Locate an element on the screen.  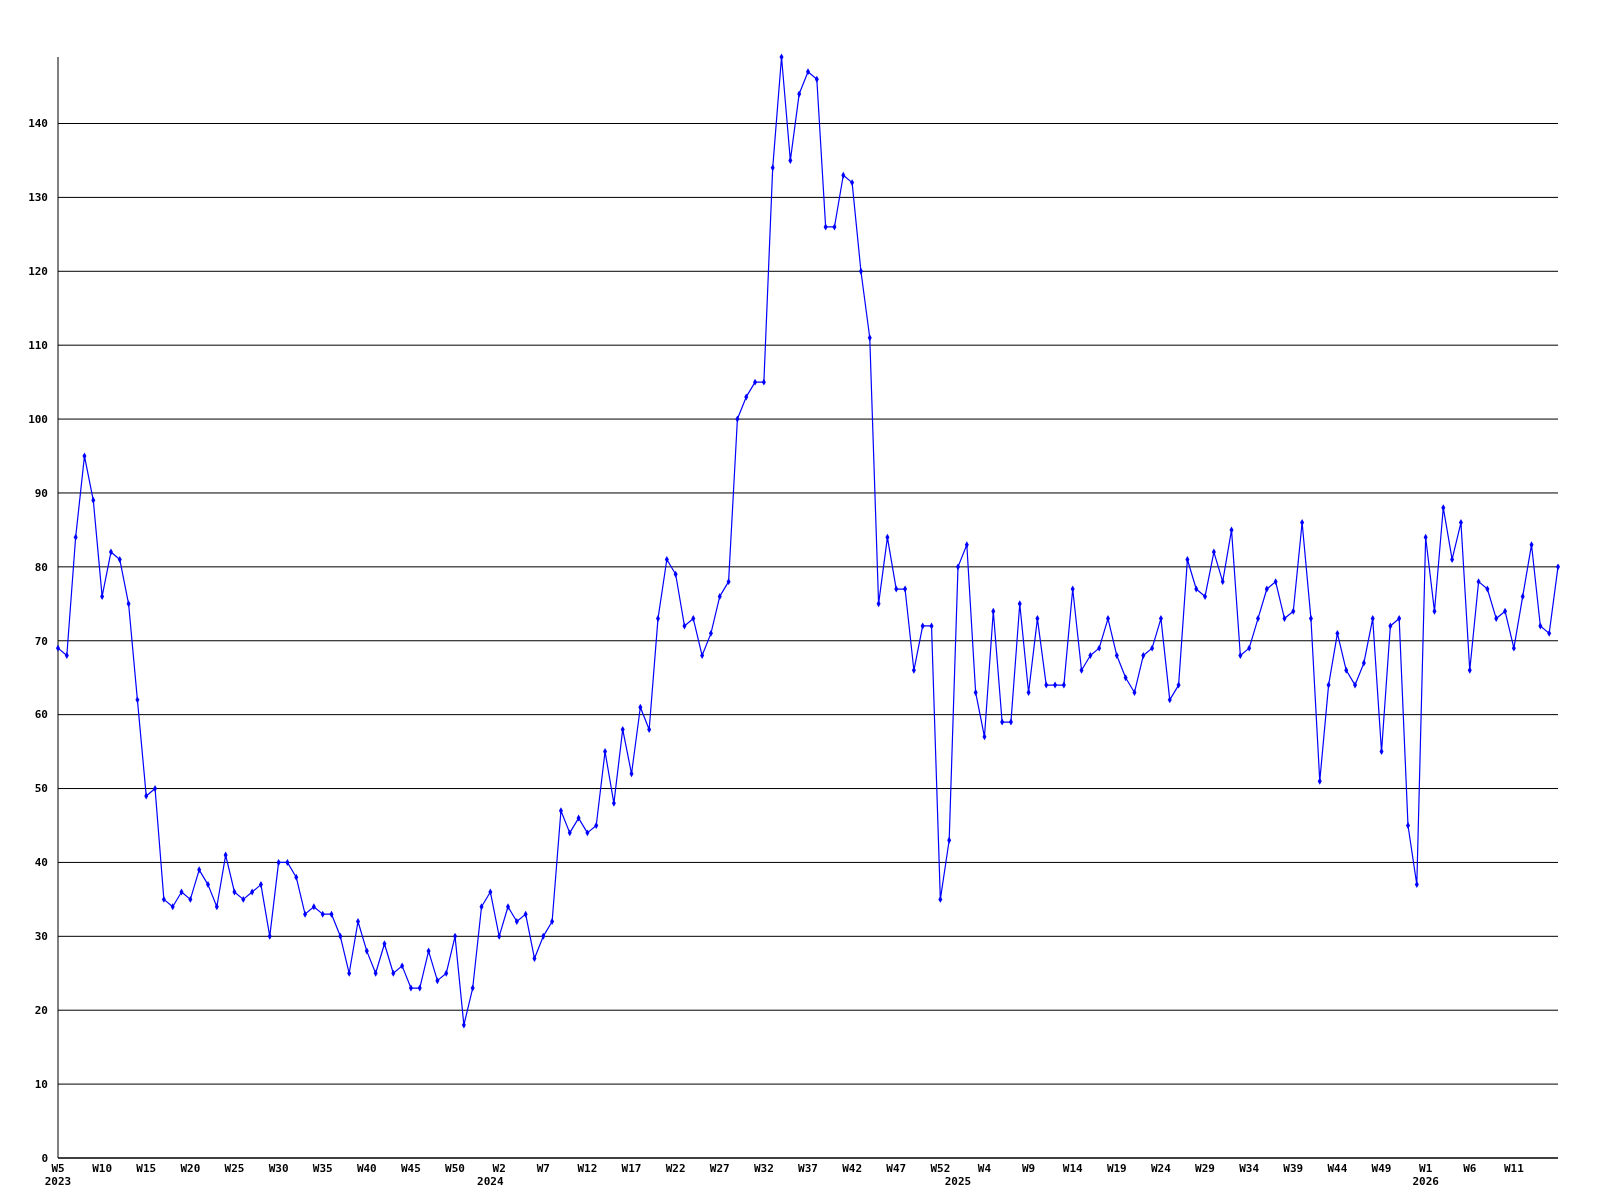
x-tick-label: W10 is located at coordinates (102, 1168).